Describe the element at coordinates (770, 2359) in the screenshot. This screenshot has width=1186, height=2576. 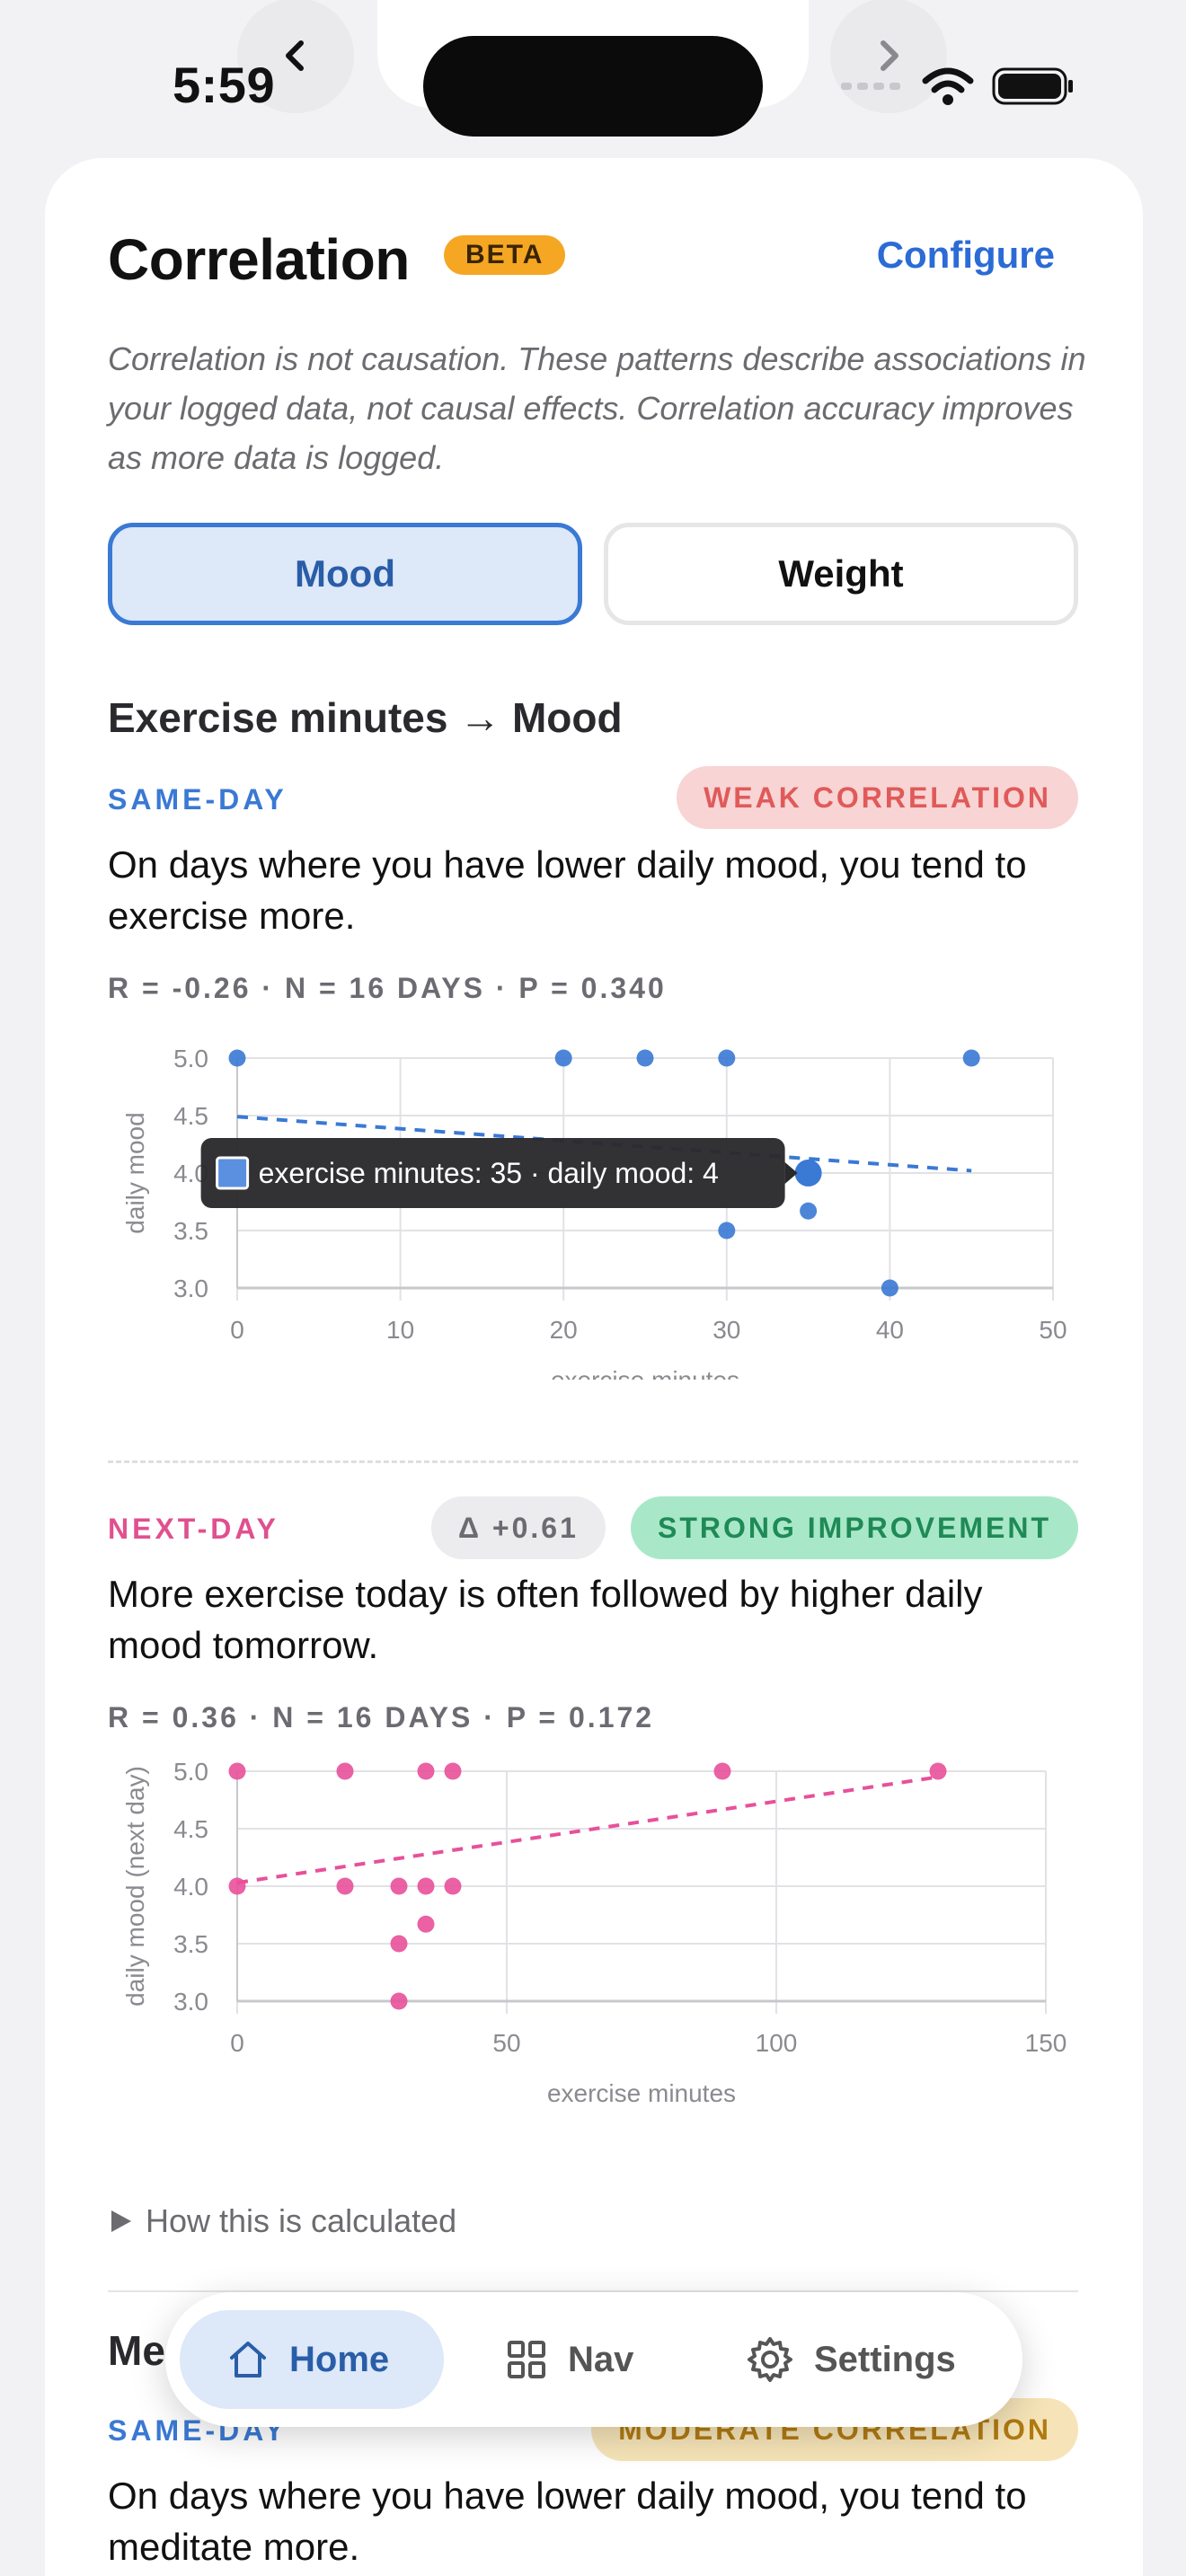
I see `gear-icon` at that location.